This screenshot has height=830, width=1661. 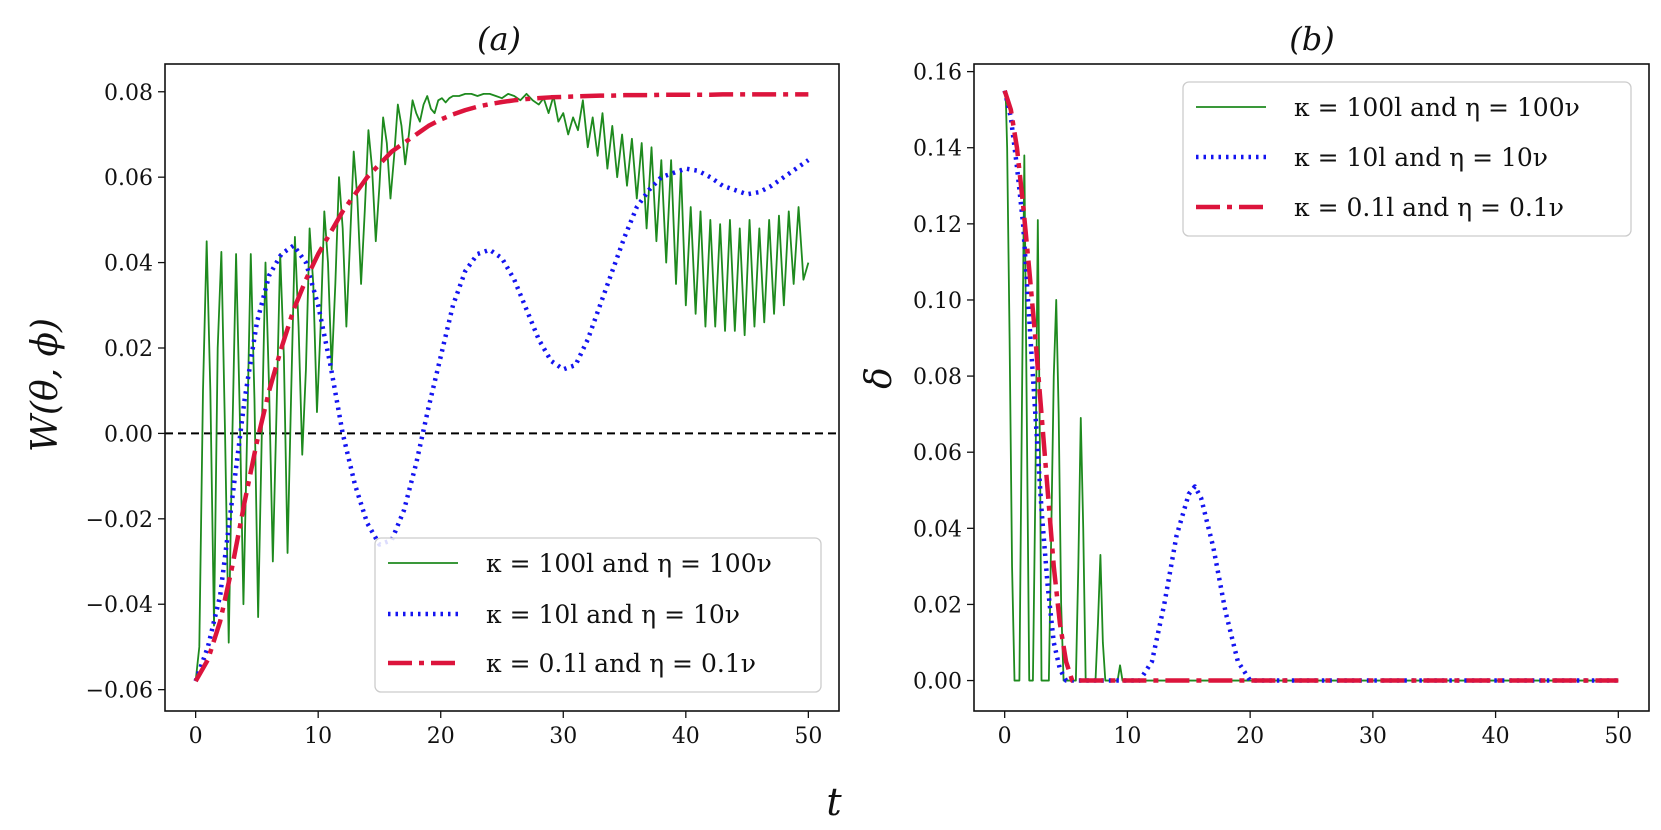 I want to click on panel-a-ytick-label: −0.04, so click(x=119, y=605).